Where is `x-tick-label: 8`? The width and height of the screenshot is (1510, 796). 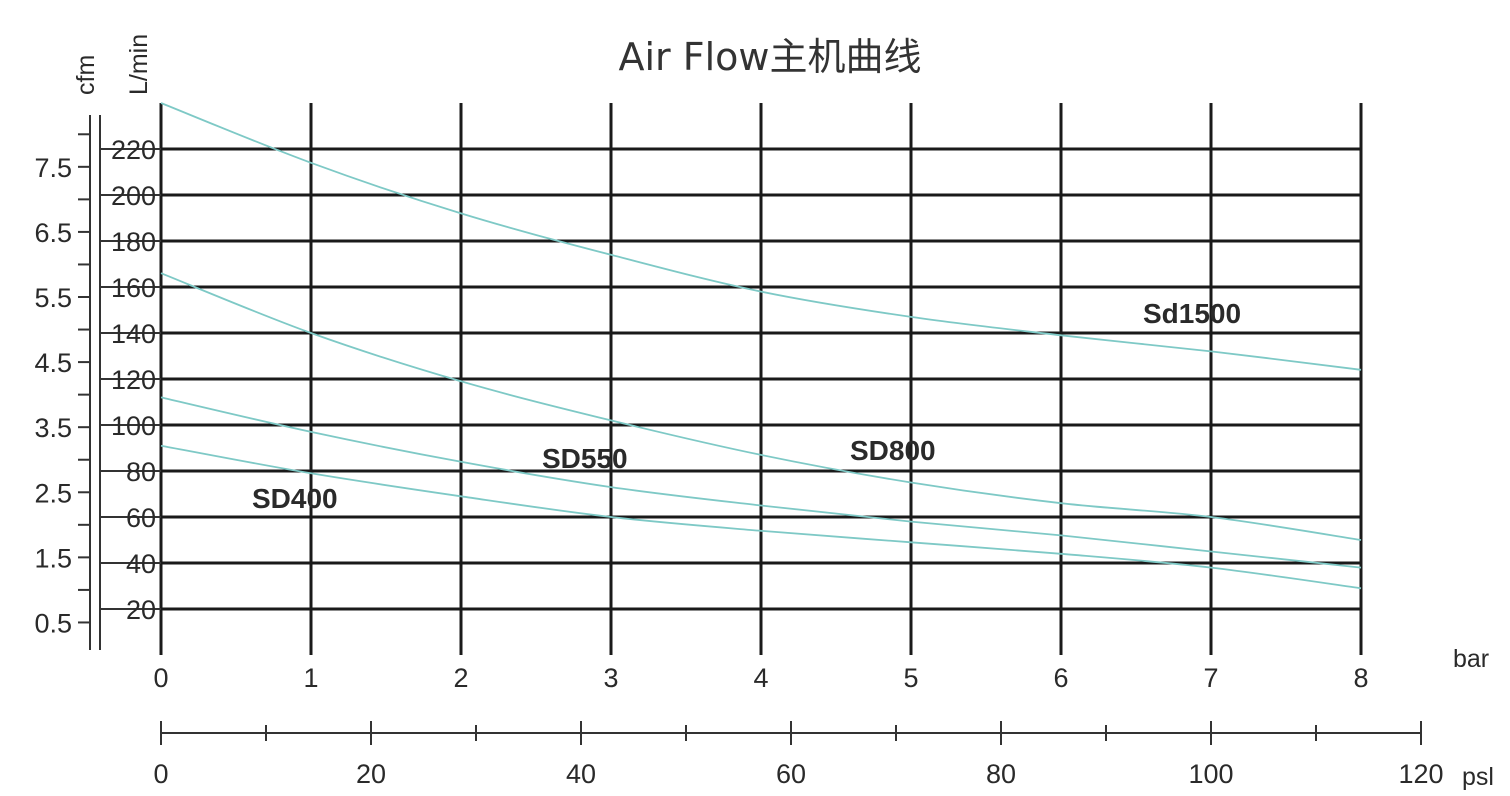
x-tick-label: 8 is located at coordinates (1360, 678).